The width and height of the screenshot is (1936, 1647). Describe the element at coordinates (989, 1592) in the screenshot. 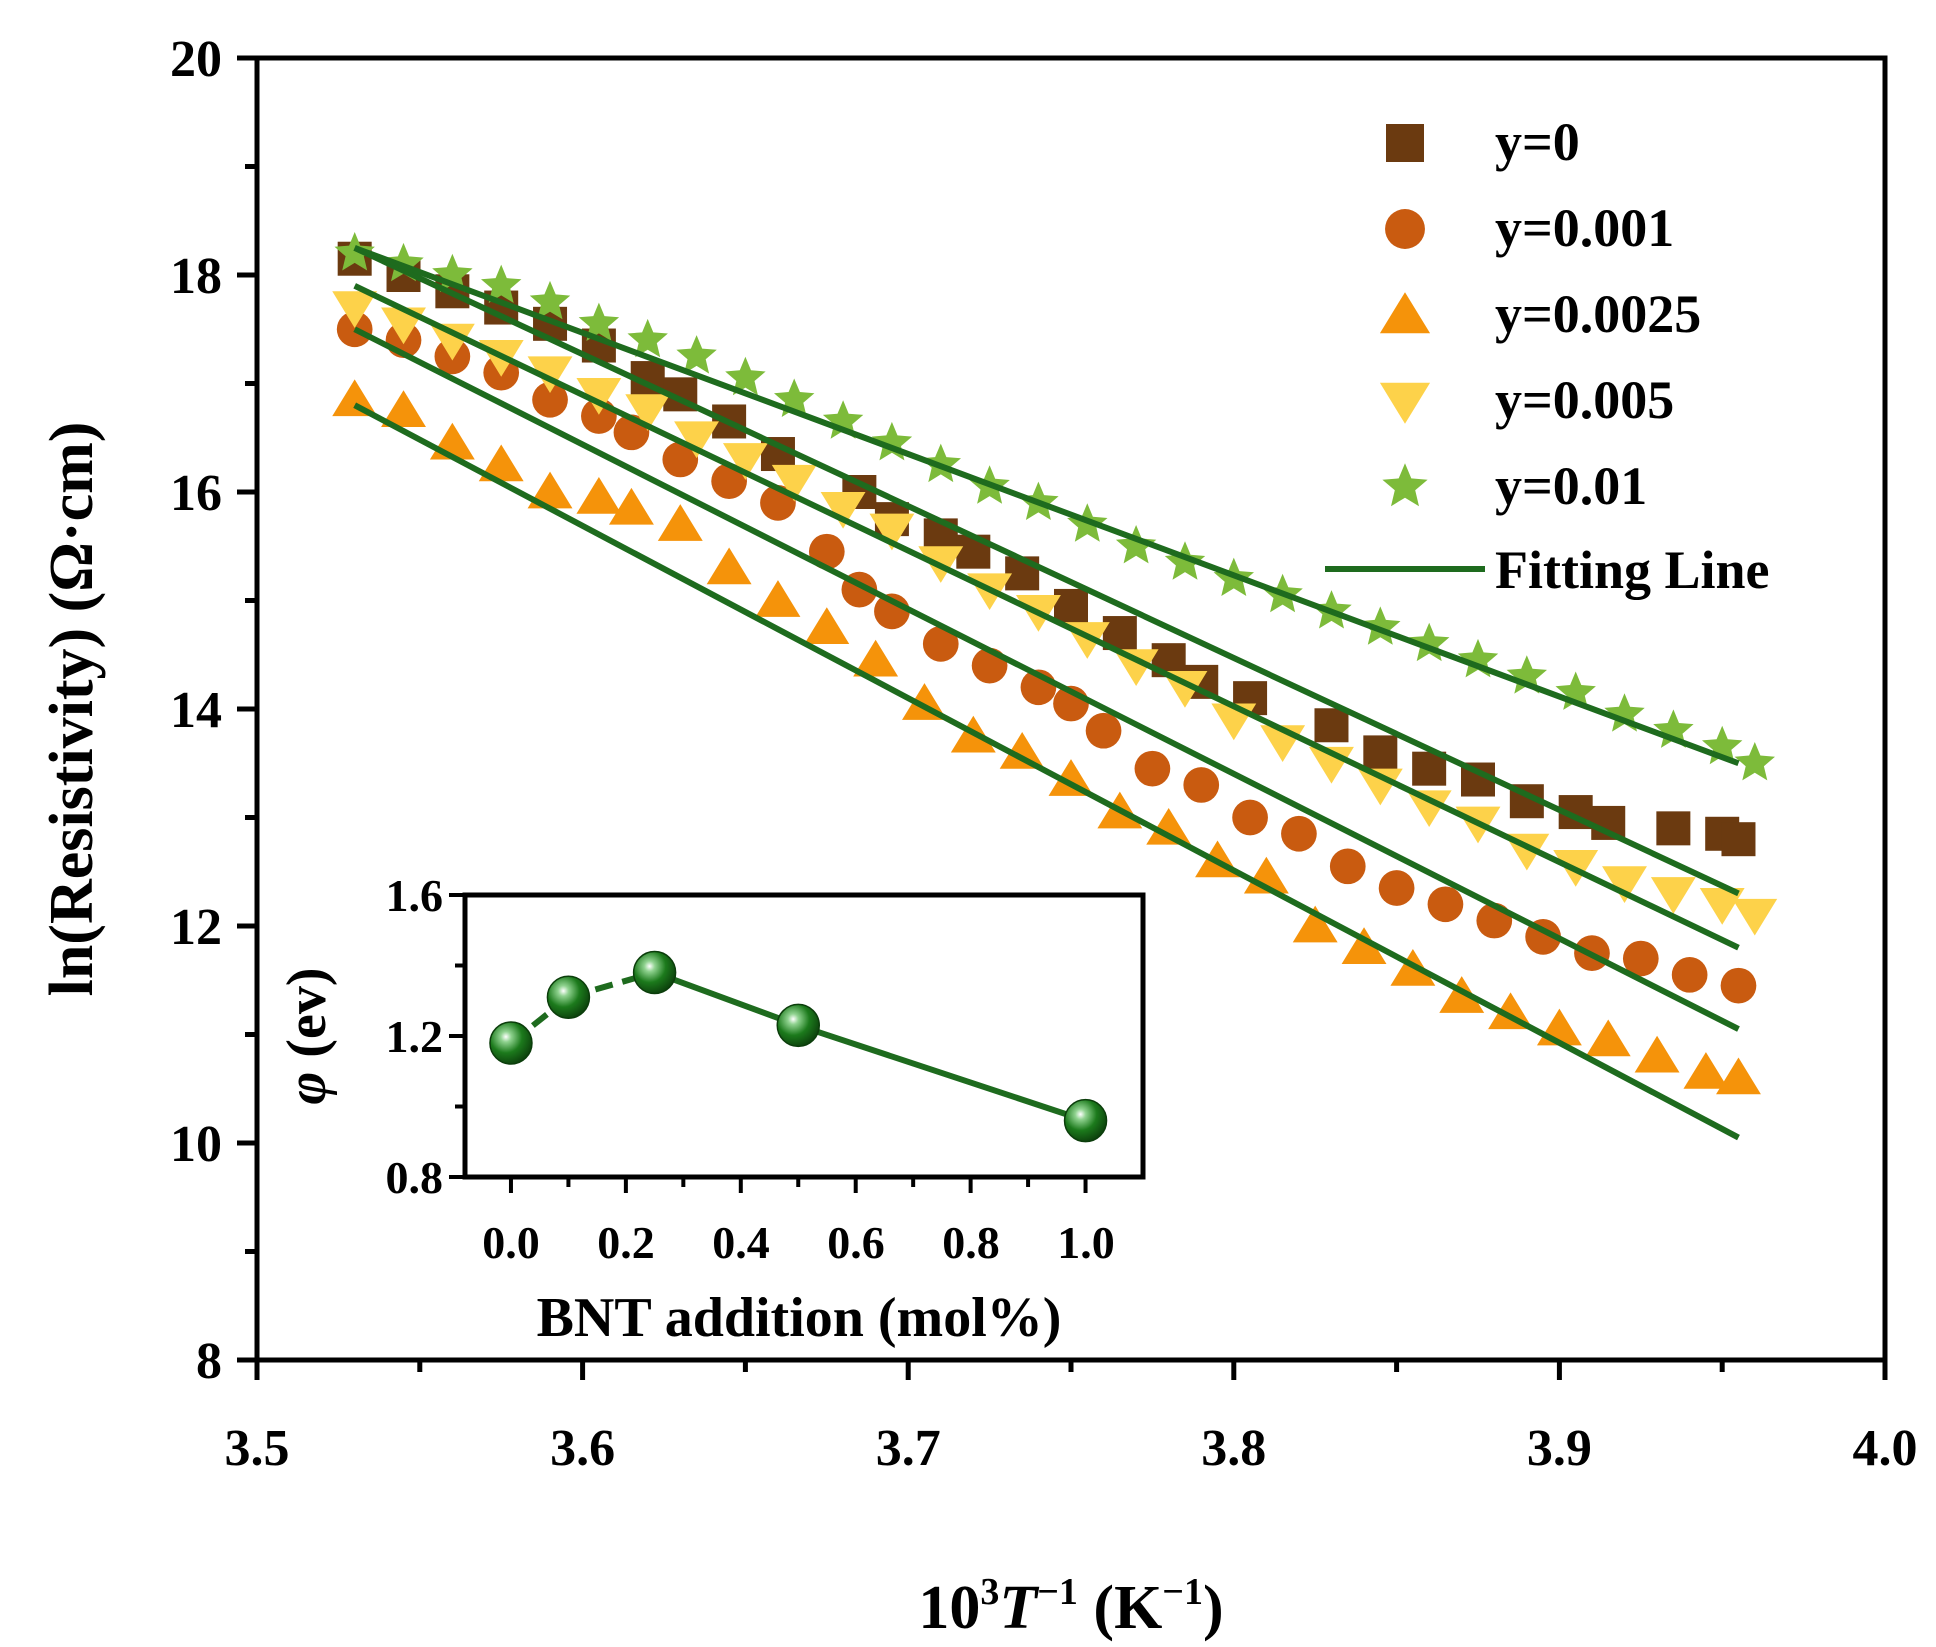

I see `x-axis-title-exponent: 3` at that location.